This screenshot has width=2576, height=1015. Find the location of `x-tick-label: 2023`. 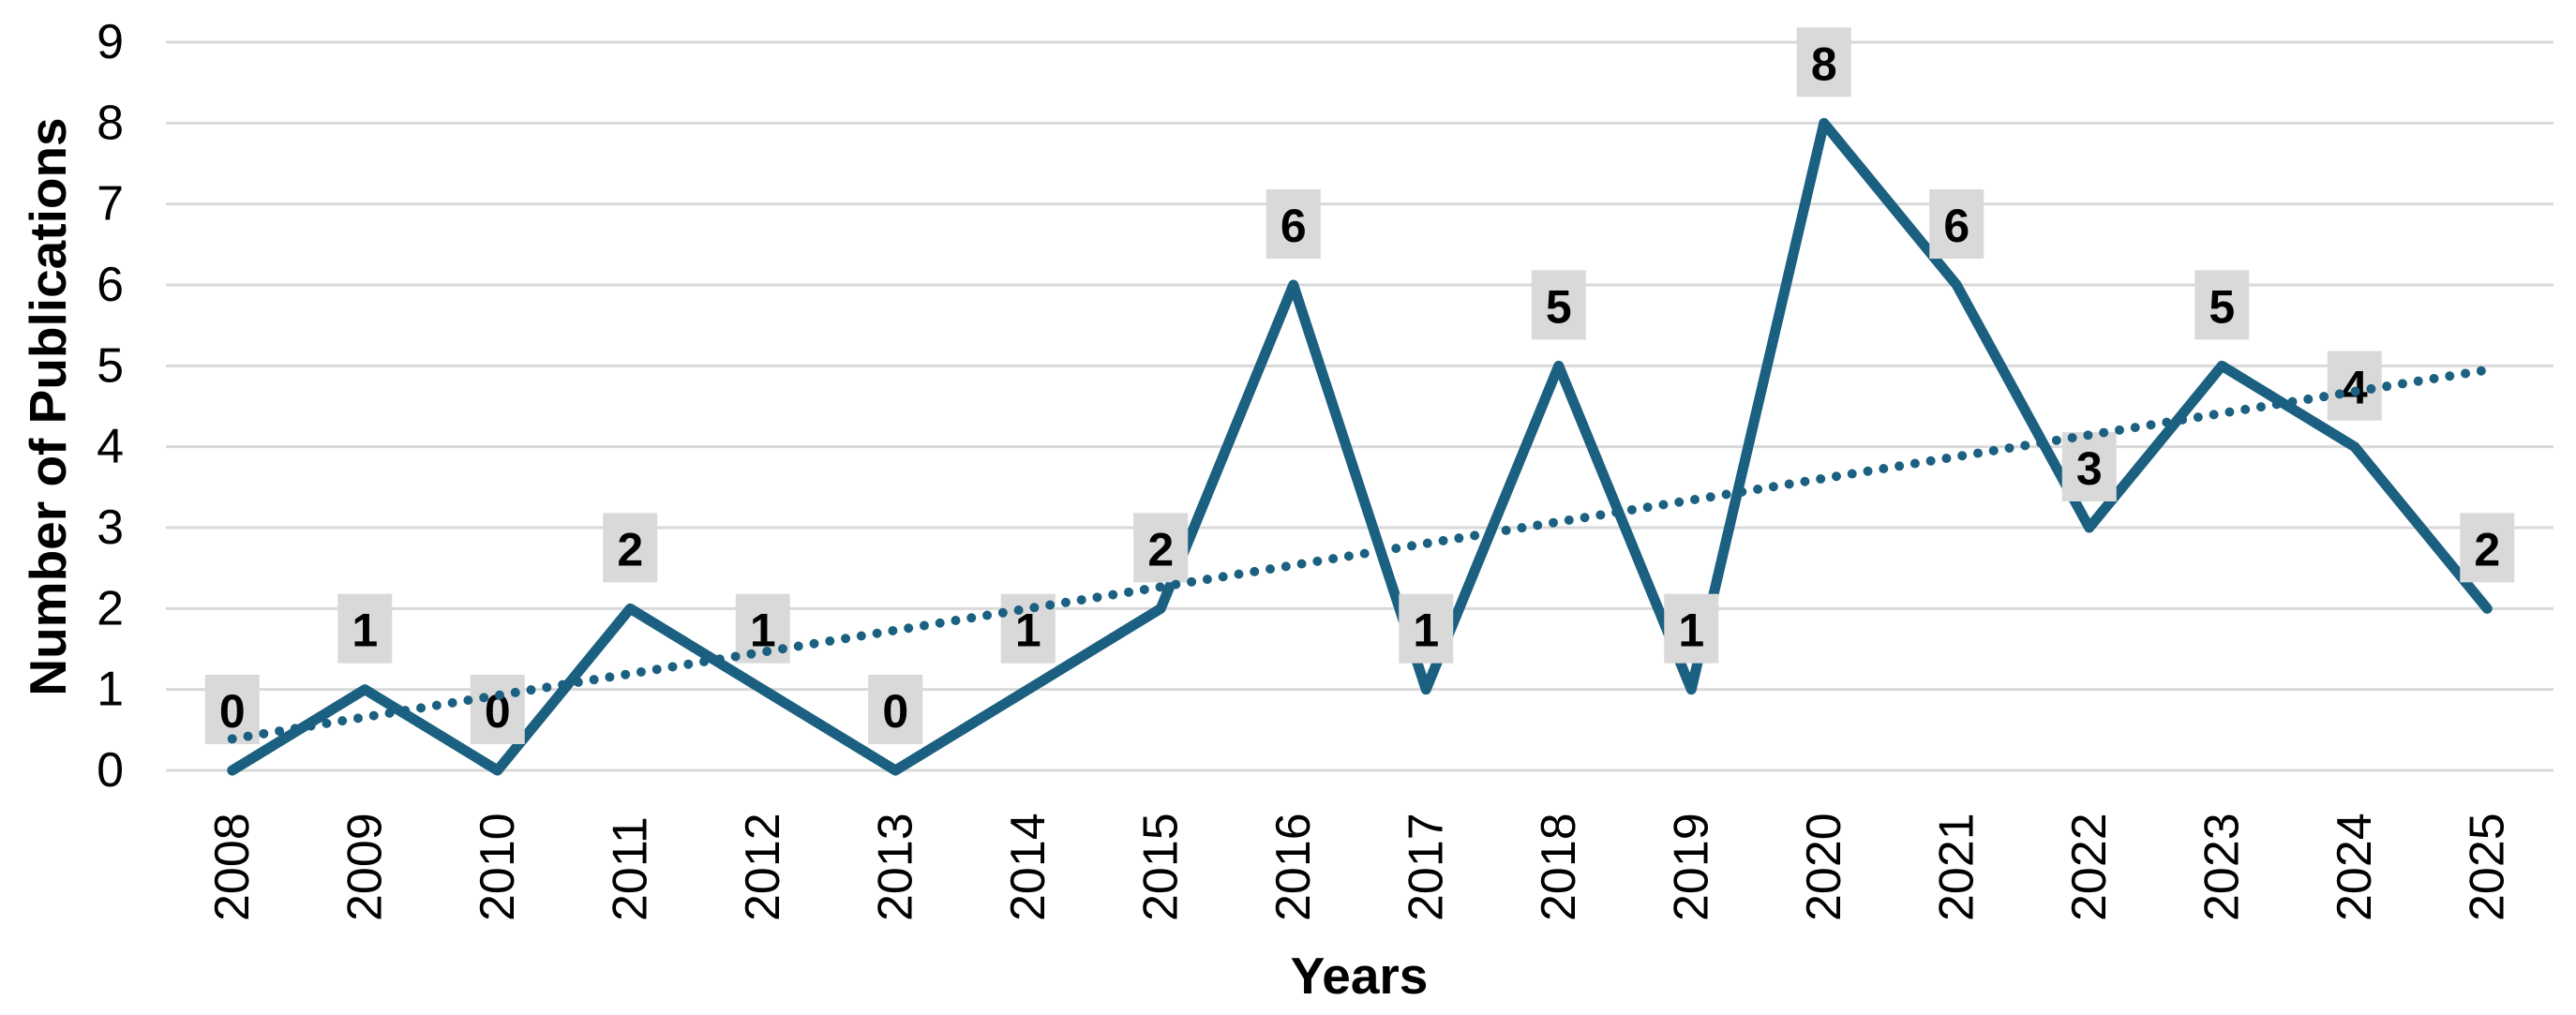

x-tick-label: 2023 is located at coordinates (2222, 867).